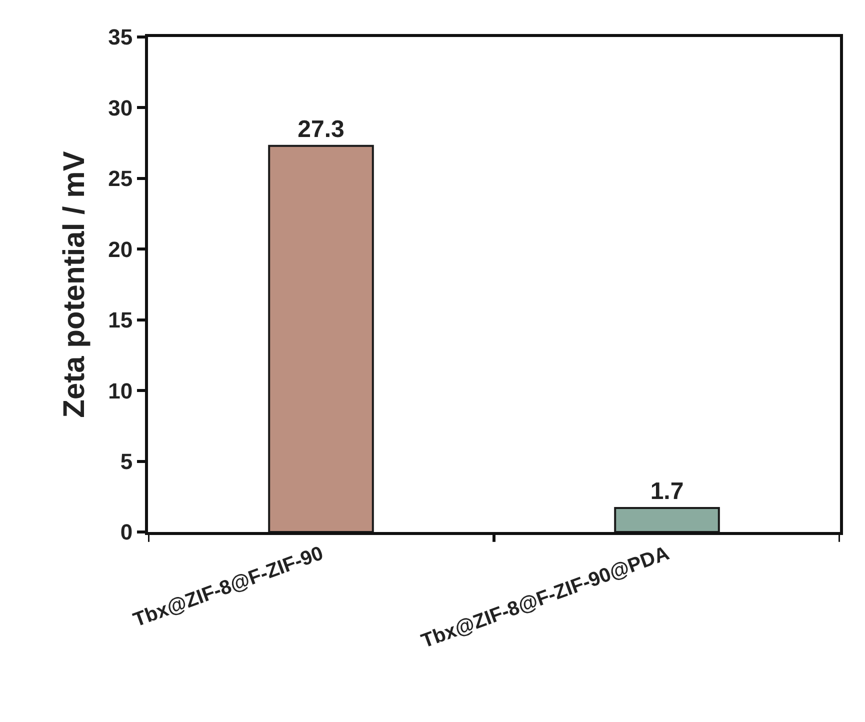 Image resolution: width=865 pixels, height=722 pixels. Describe the element at coordinates (120, 320) in the screenshot. I see `y-tick-label: 15` at that location.